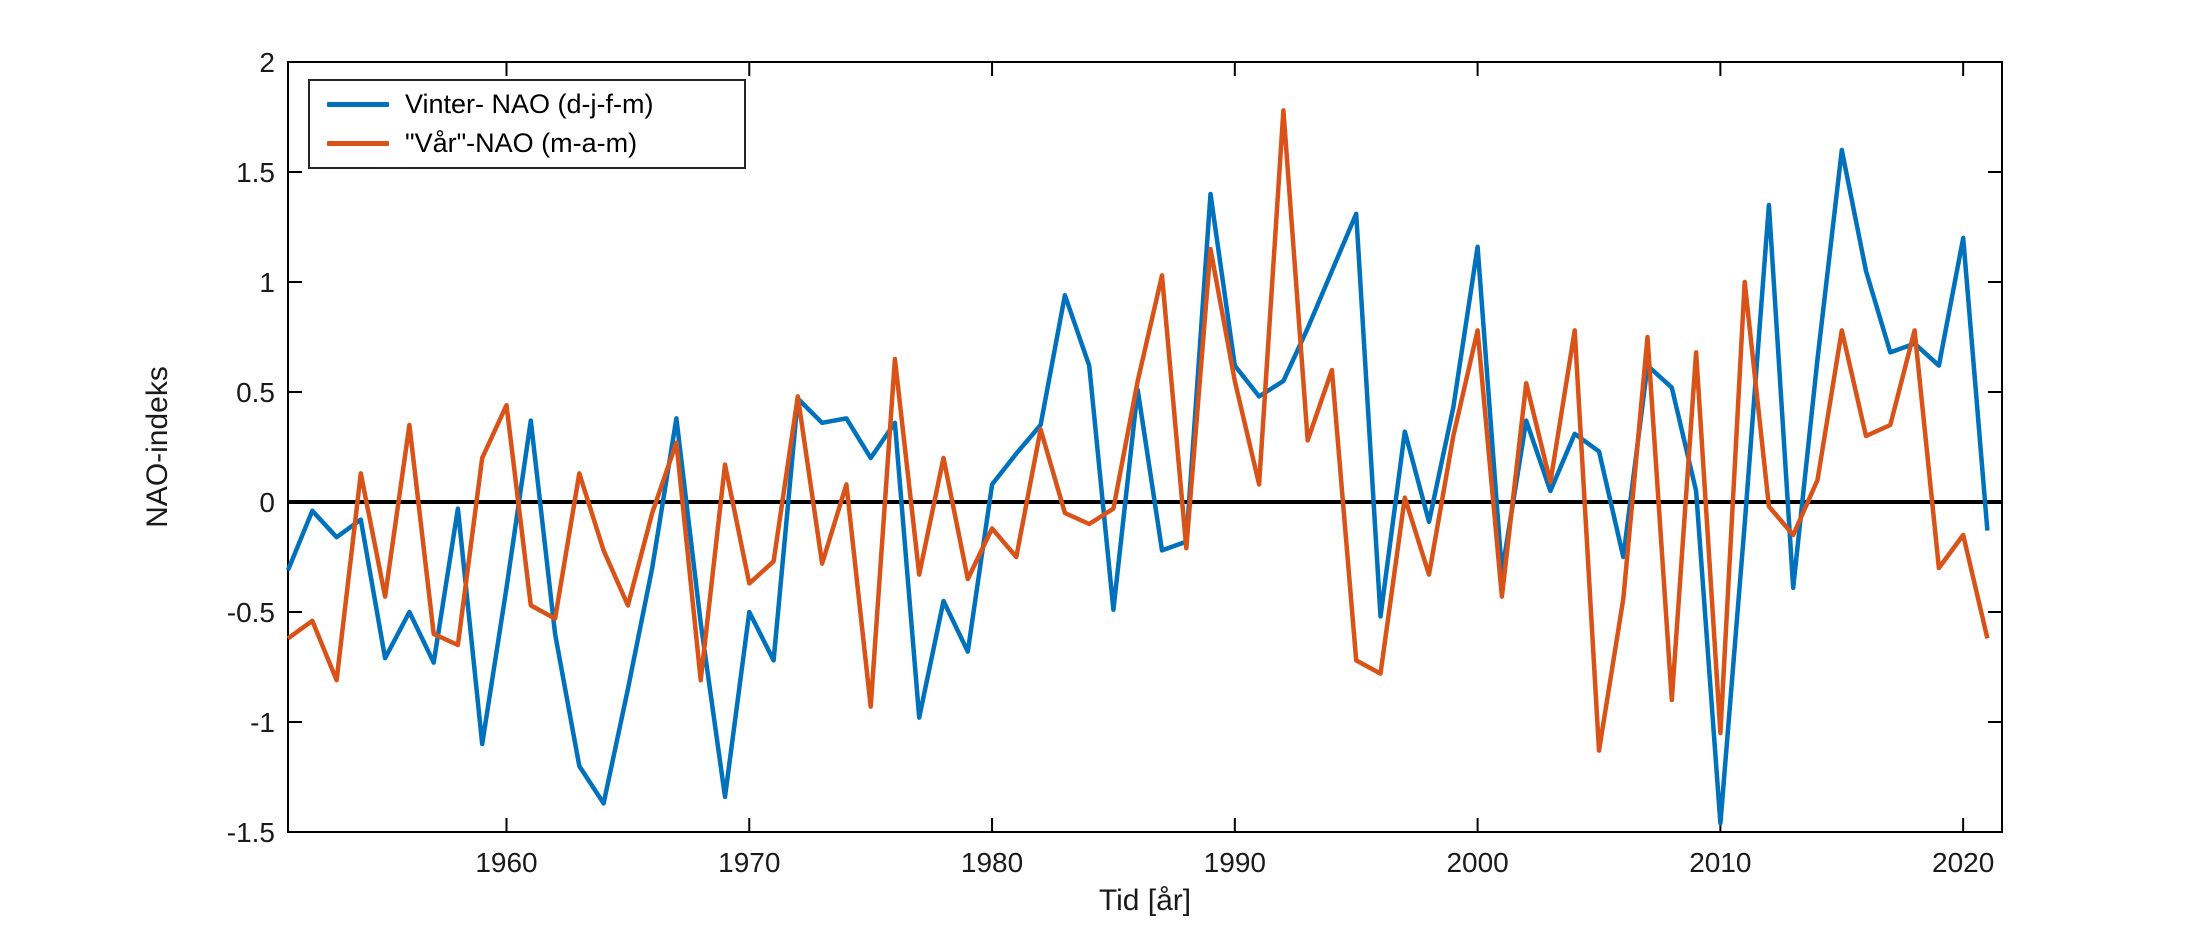 Image resolution: width=2212 pixels, height=932 pixels. Describe the element at coordinates (1477, 862) in the screenshot. I see `x-tick-label: 2000` at that location.